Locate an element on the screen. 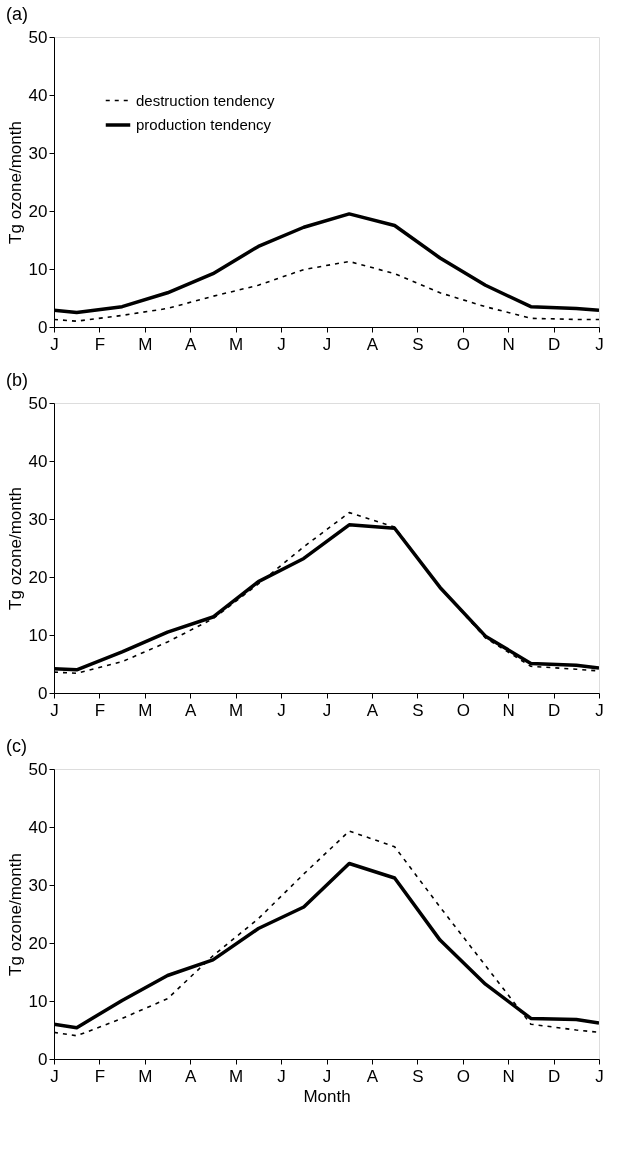 This screenshot has height=1149, width=640. x-axis-title: Month is located at coordinates (327, 1096).